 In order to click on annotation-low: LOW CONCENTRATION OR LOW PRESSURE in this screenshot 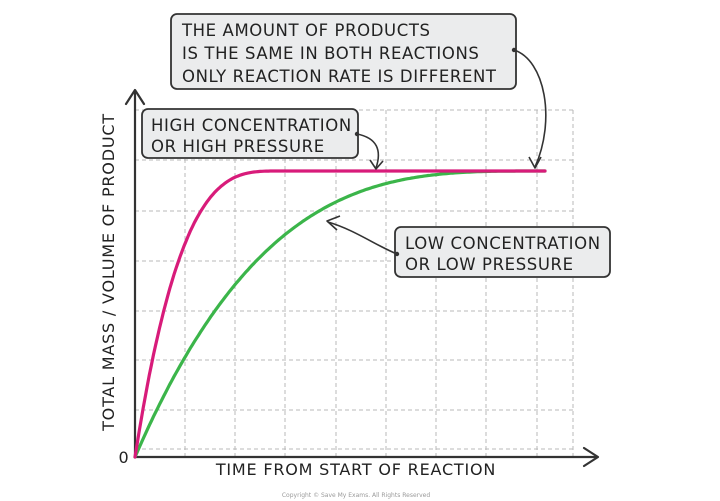, I will do `click(468, 246)`.